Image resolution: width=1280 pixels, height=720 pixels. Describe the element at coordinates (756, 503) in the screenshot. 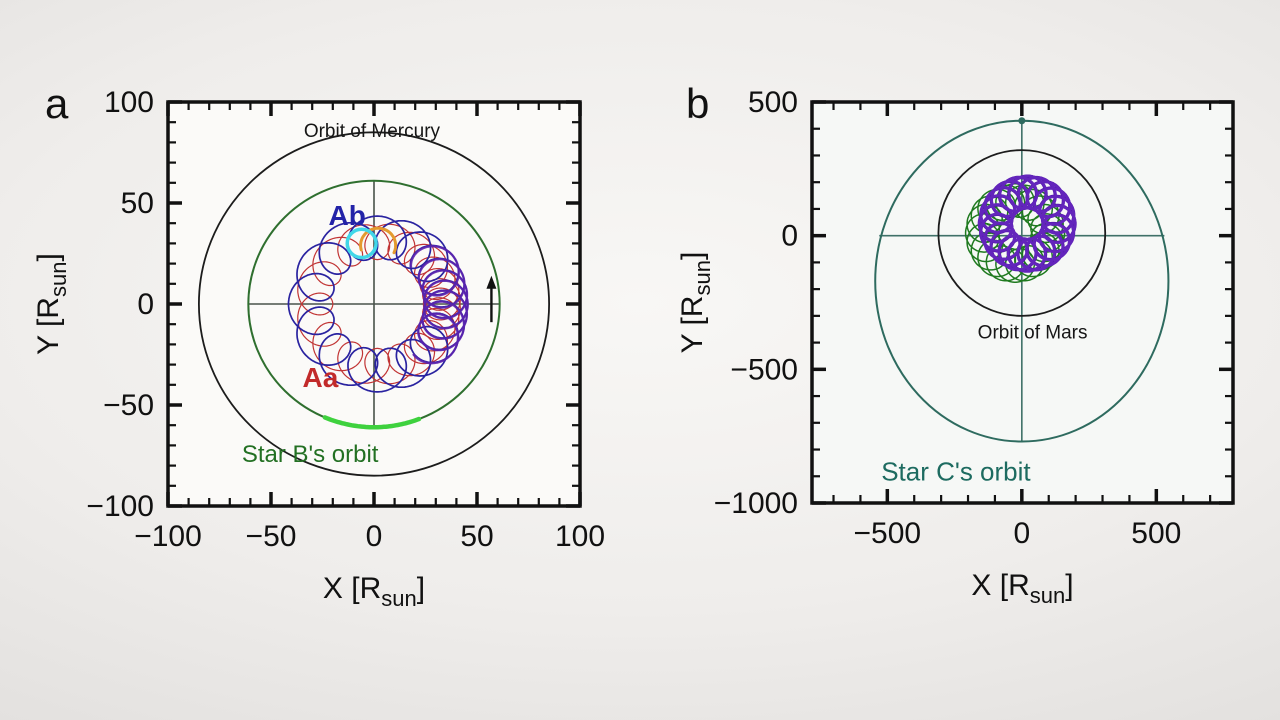

I see `y-tick-label: −1000` at that location.